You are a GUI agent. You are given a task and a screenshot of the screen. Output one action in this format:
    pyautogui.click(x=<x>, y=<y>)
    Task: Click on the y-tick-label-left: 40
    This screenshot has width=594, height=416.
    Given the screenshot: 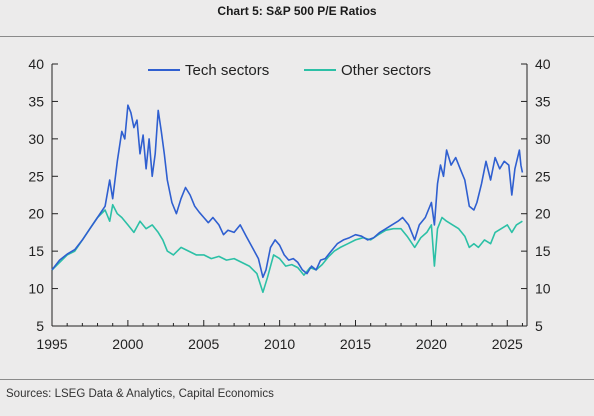 What is the action you would take?
    pyautogui.click(x=36, y=64)
    